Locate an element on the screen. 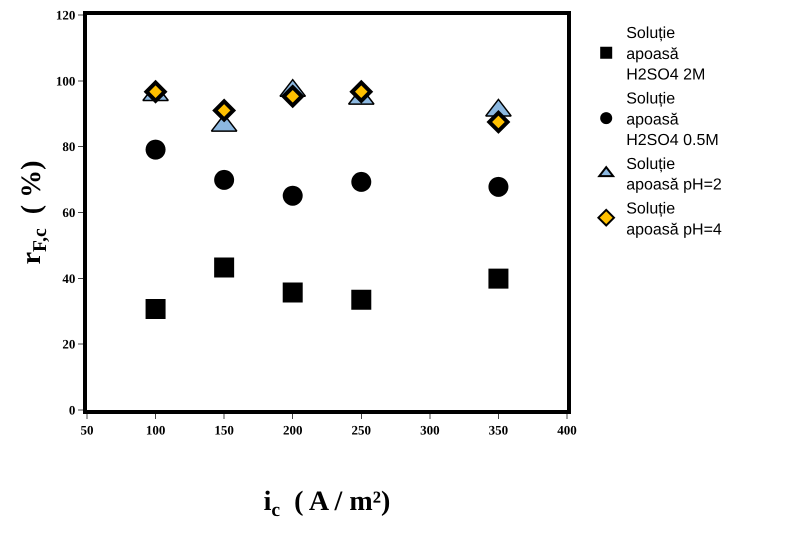  x-tick-label: 400 is located at coordinates (567, 430).